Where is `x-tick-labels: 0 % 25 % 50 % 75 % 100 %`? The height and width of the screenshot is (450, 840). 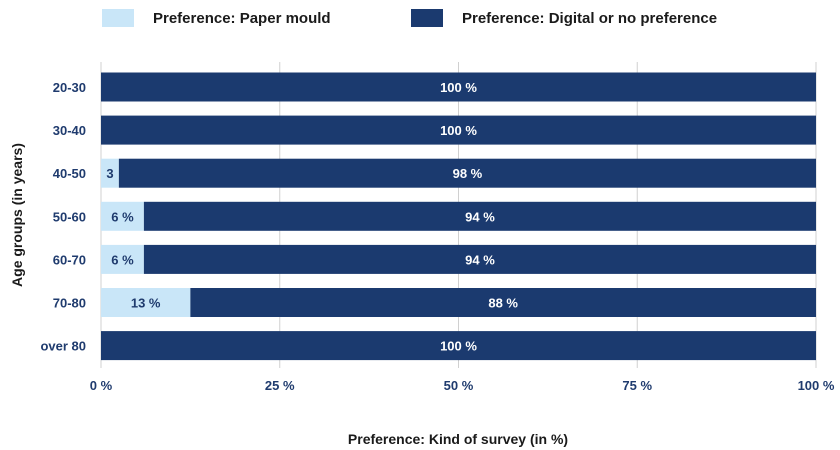
x-tick-labels: 0 % 25 % 50 % 75 % 100 % is located at coordinates (462, 385).